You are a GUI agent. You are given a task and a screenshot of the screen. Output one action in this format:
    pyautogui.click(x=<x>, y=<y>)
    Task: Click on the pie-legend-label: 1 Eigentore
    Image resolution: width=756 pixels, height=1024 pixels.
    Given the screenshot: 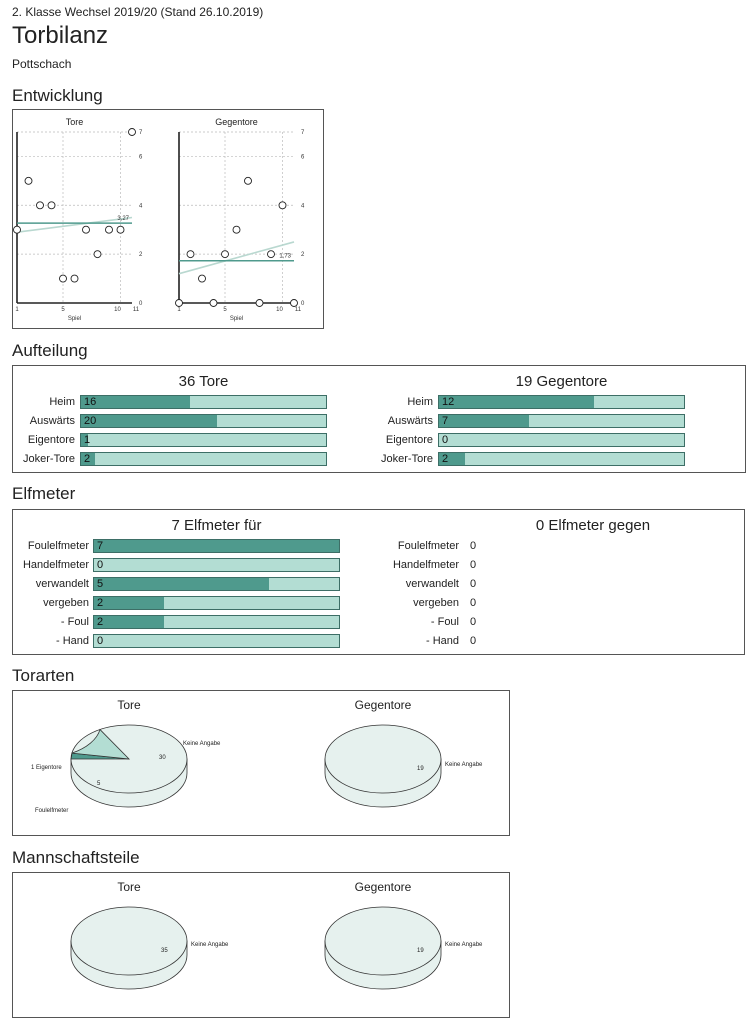 What is the action you would take?
    pyautogui.click(x=46, y=768)
    